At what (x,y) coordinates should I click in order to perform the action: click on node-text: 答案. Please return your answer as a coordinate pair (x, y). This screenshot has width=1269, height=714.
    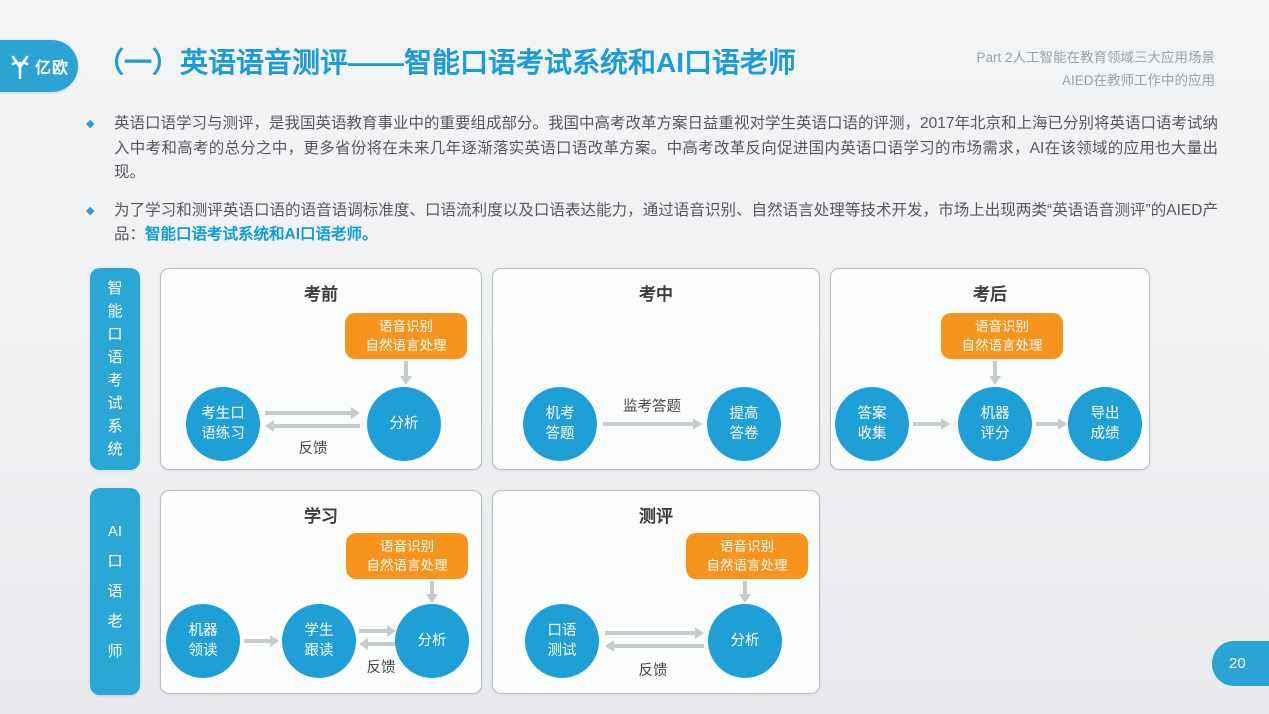
    Looking at the image, I should click on (872, 414).